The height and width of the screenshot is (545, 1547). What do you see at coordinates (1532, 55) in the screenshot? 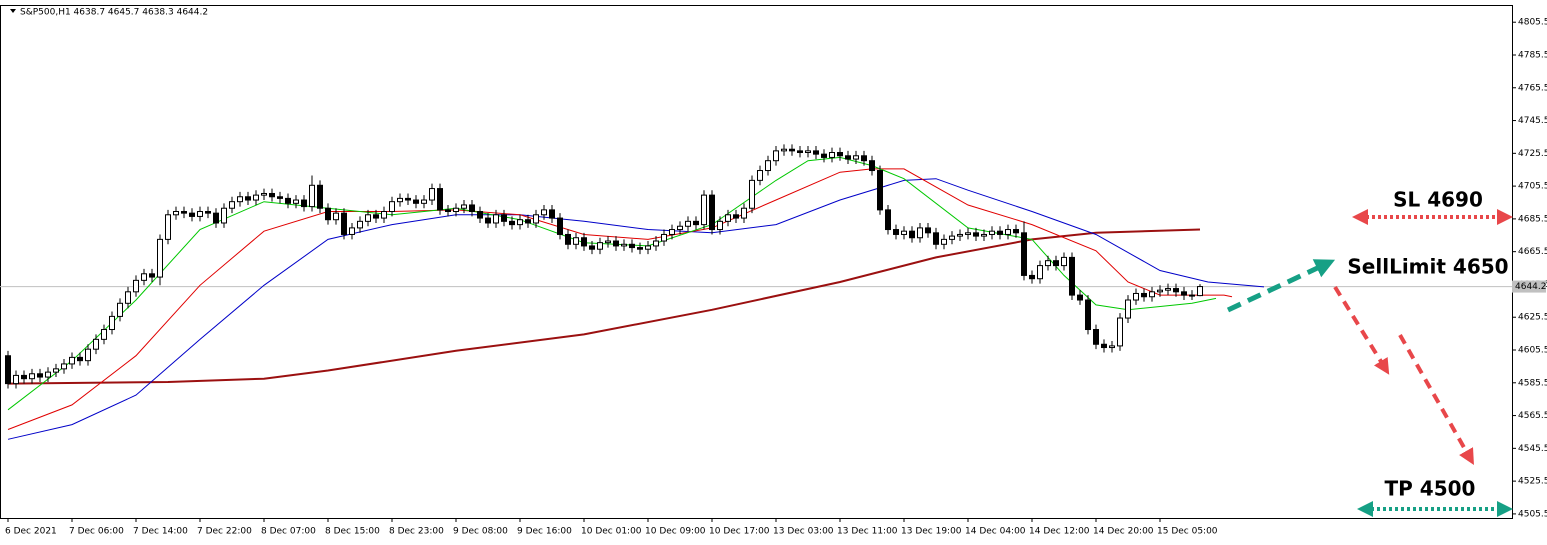
I see `y-tick-label: 4785.5` at bounding box center [1532, 55].